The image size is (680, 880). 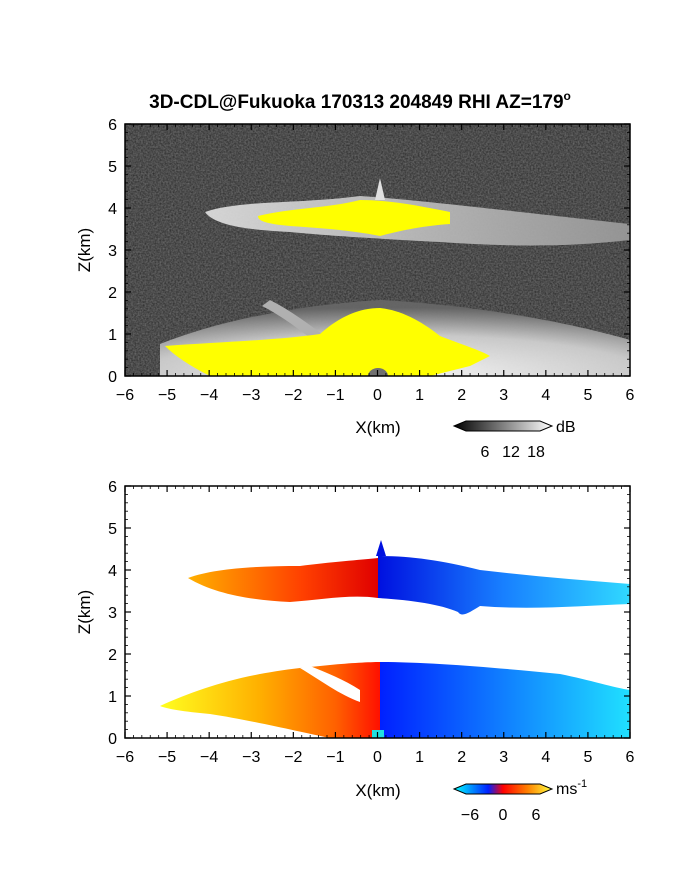 I want to click on reflectivity-x-tick-labels: −6 −5 −4 −3 −2 −1 0 1 2 3 4 5 6, so click(x=375, y=395).